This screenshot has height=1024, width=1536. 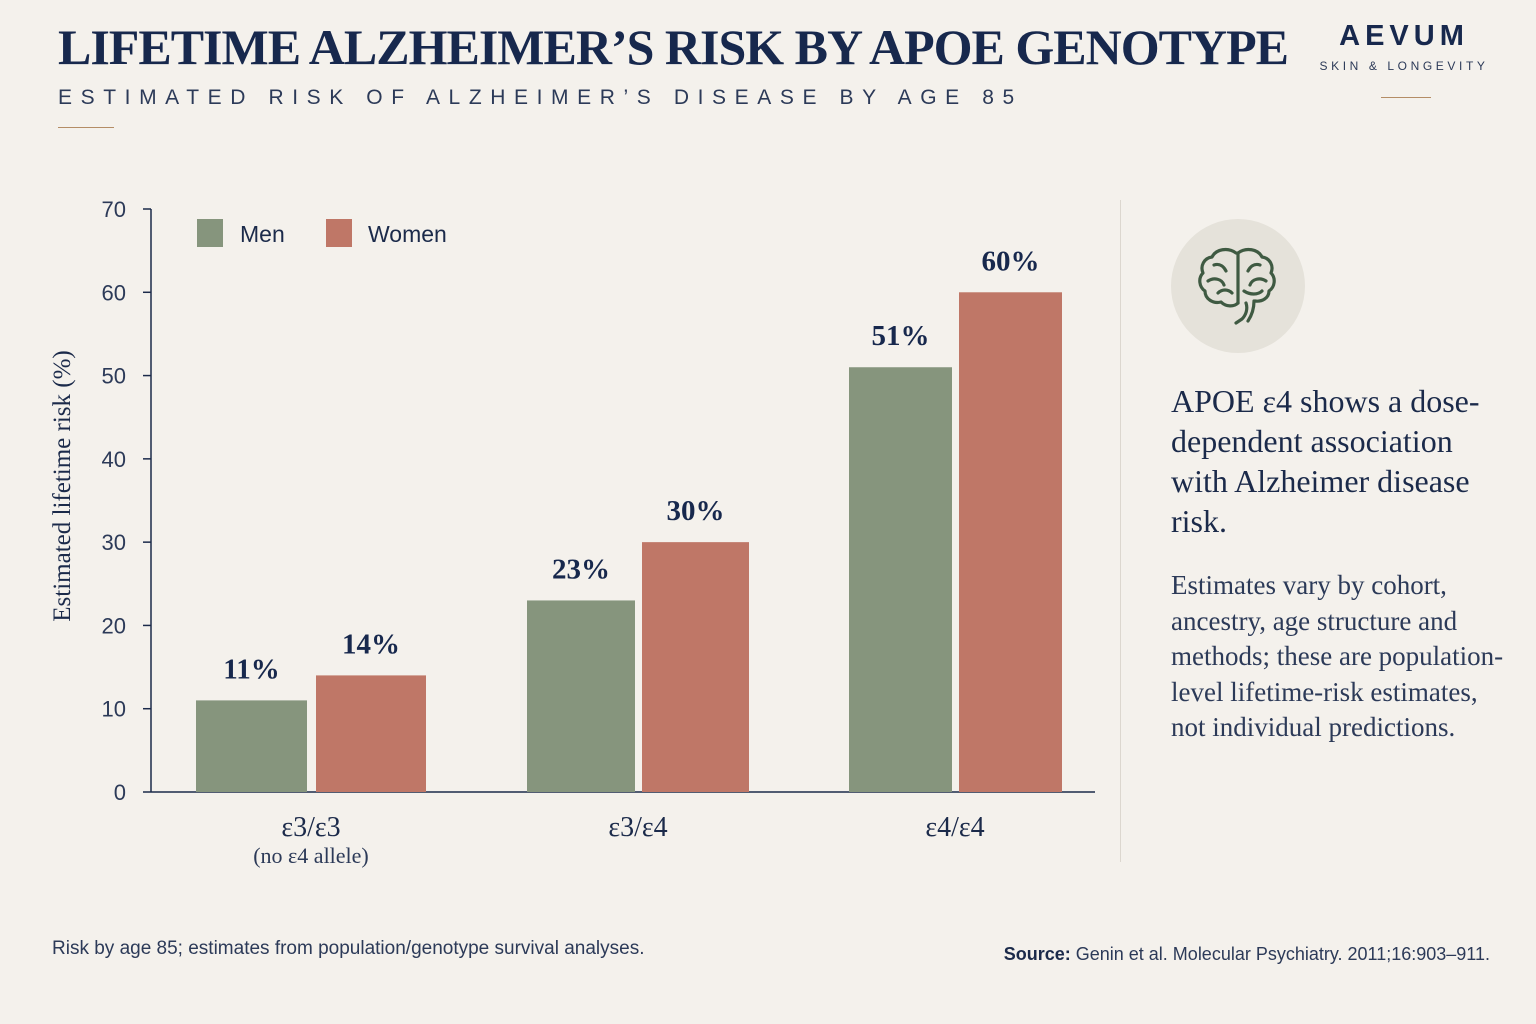 I want to click on y-tick-label: 10, so click(x=114, y=709).